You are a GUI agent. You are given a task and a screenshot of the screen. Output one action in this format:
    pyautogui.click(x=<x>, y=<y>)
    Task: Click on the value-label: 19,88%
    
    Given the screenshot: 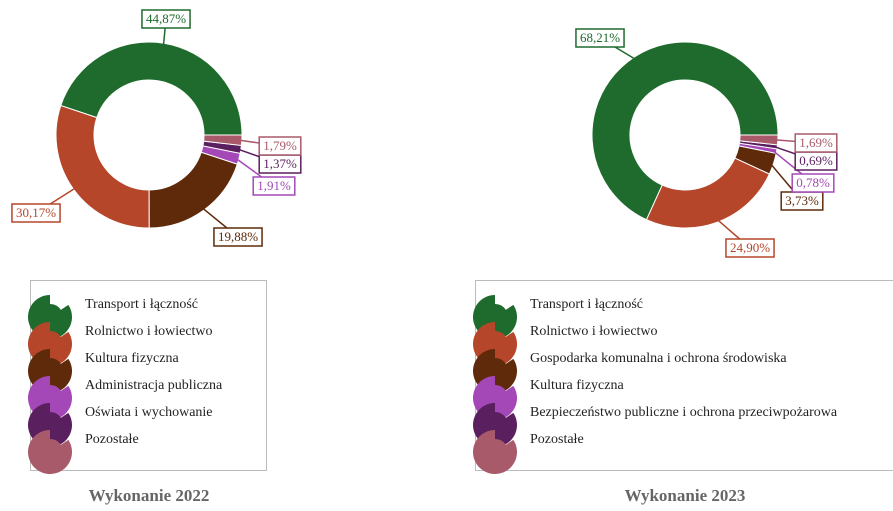 What is the action you would take?
    pyautogui.click(x=238, y=236)
    